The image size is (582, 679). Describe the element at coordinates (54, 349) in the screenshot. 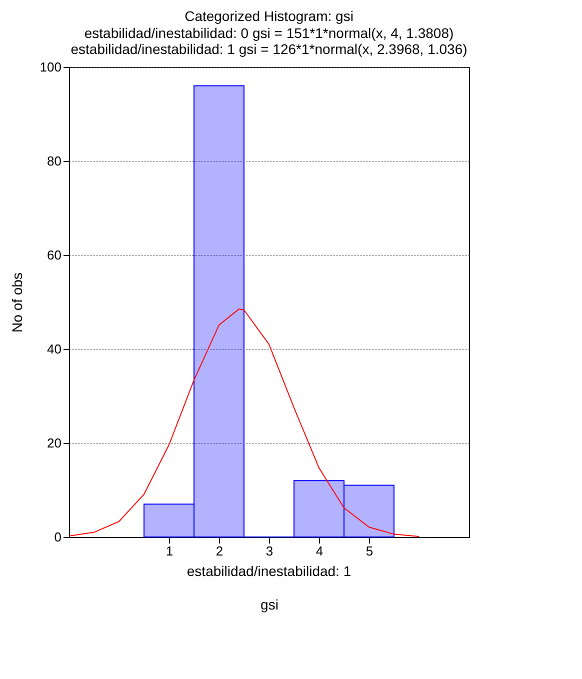

I see `y-tick-label: 40` at that location.